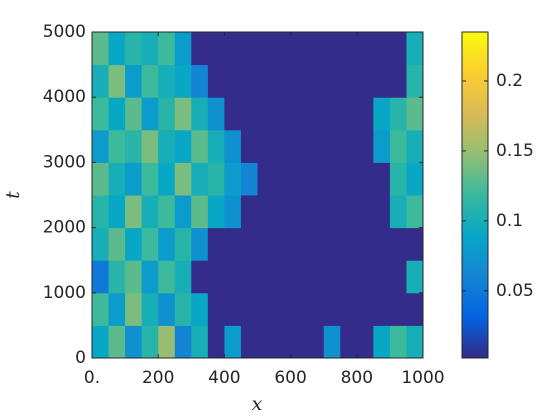 Image resolution: width=560 pixels, height=420 pixels. What do you see at coordinates (257, 404) in the screenshot?
I see `x-axis-title: x` at bounding box center [257, 404].